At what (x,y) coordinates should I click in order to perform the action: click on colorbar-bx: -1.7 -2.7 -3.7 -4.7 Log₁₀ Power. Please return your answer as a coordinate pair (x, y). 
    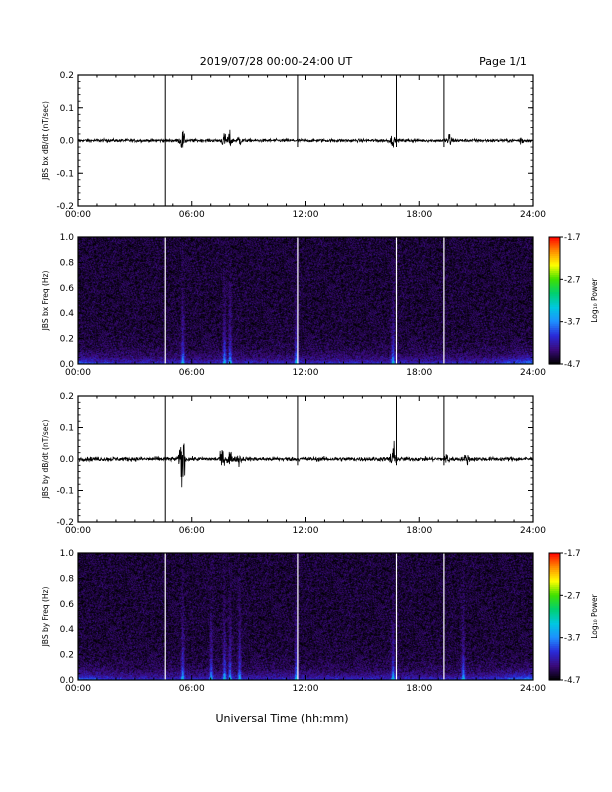
    Looking at the image, I should click on (573, 301).